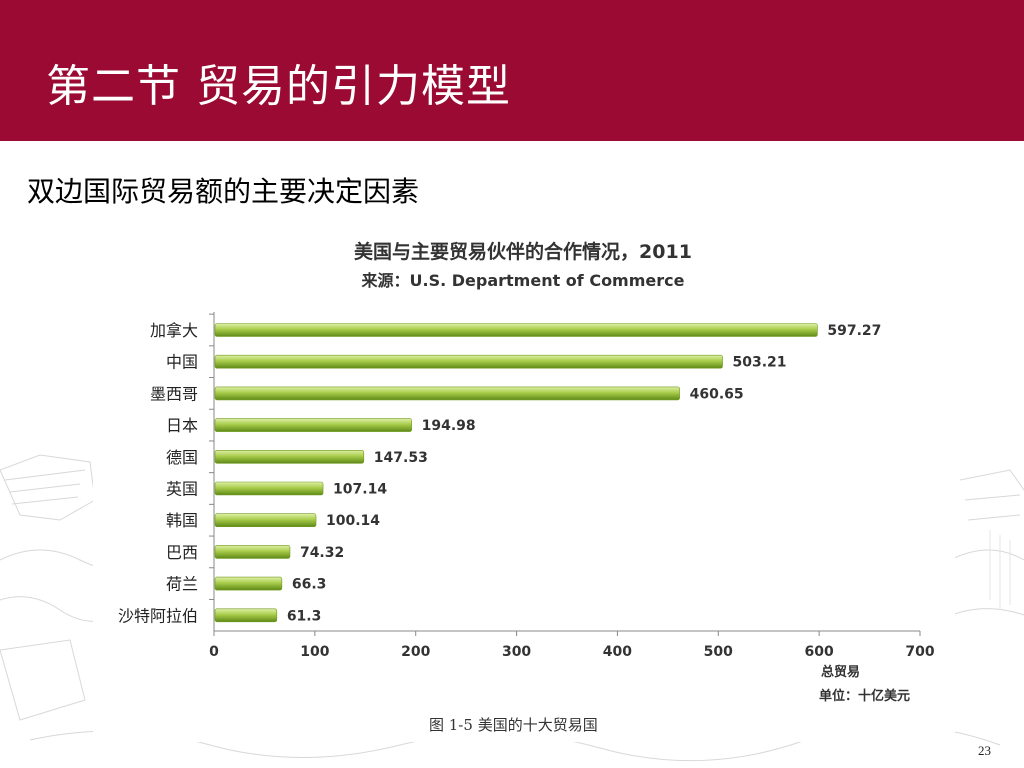 The width and height of the screenshot is (1024, 768). Describe the element at coordinates (309, 585) in the screenshot. I see `bar-value-label: 66.3` at that location.